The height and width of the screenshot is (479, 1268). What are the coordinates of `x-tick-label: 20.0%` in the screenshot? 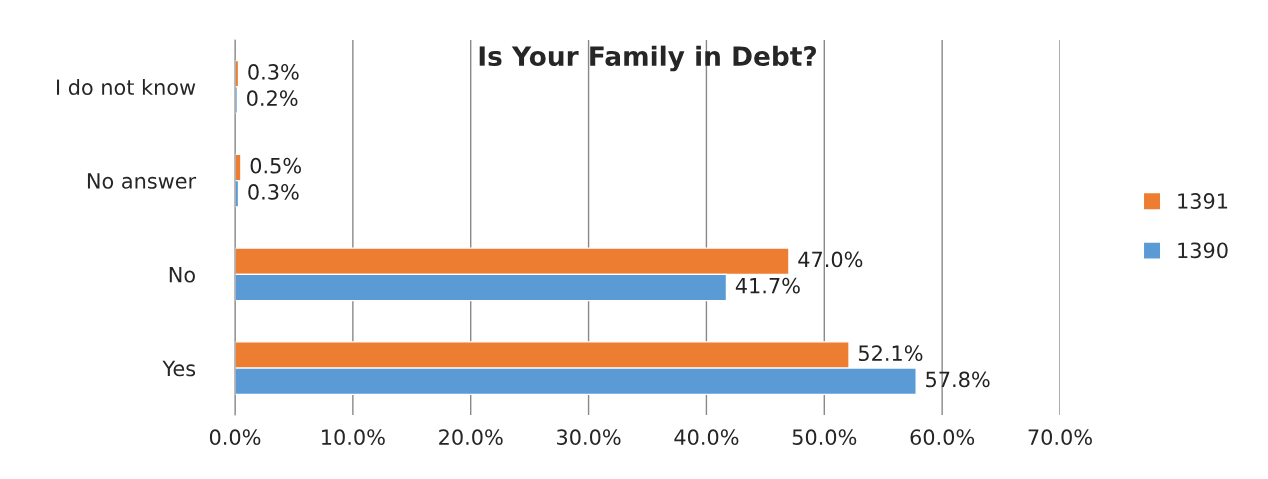 It's located at (471, 437).